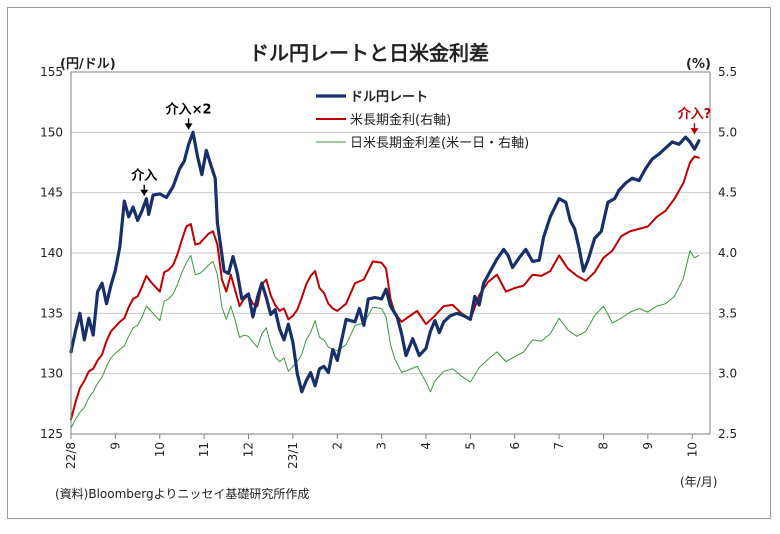  I want to click on legend-label: 日米長期金利差(米ー日・右軸), so click(439, 143).